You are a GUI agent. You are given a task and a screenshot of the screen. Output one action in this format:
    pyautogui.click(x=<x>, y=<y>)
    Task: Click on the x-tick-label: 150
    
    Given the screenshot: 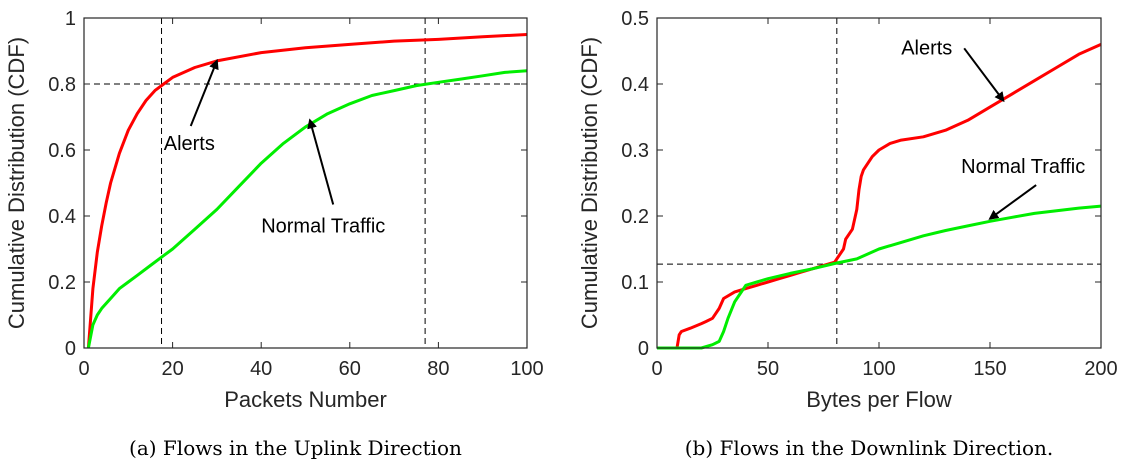 What is the action you would take?
    pyautogui.click(x=989, y=369)
    